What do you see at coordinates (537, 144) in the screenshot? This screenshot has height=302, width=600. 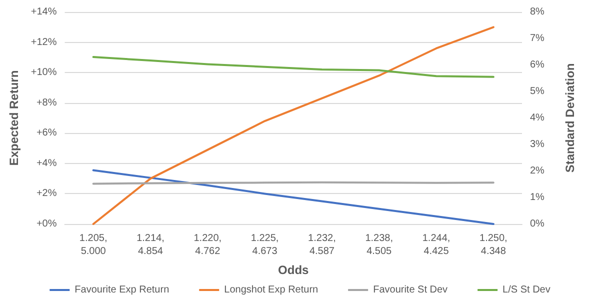 I see `y2-tick-label: 3%` at bounding box center [537, 144].